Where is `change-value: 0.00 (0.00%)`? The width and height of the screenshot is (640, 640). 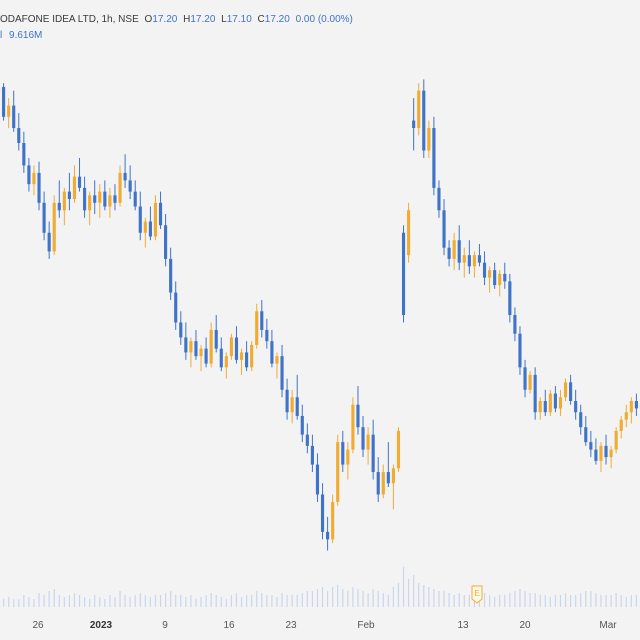 change-value: 0.00 (0.00%) is located at coordinates (324, 19).